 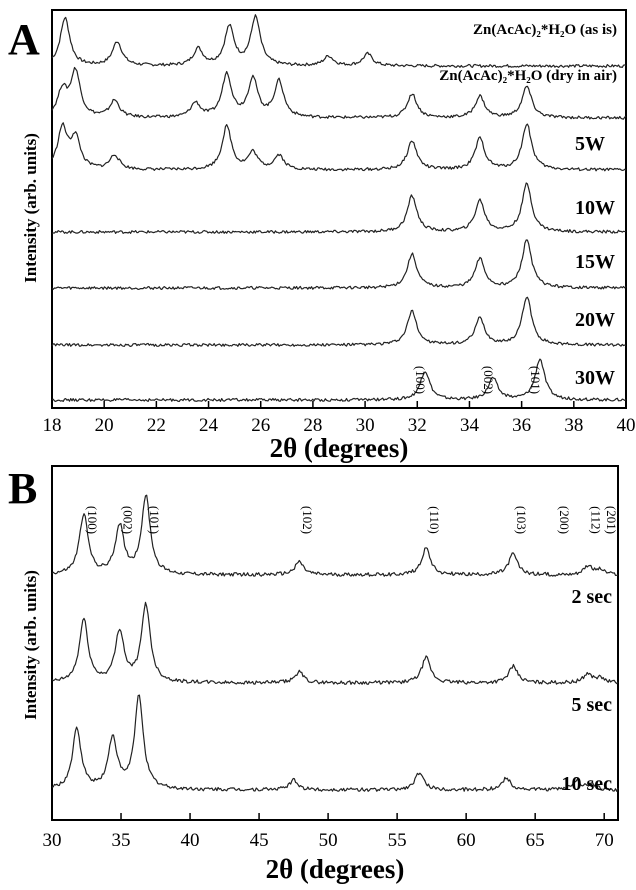 I want to click on series-label: 30W, so click(x=595, y=378).